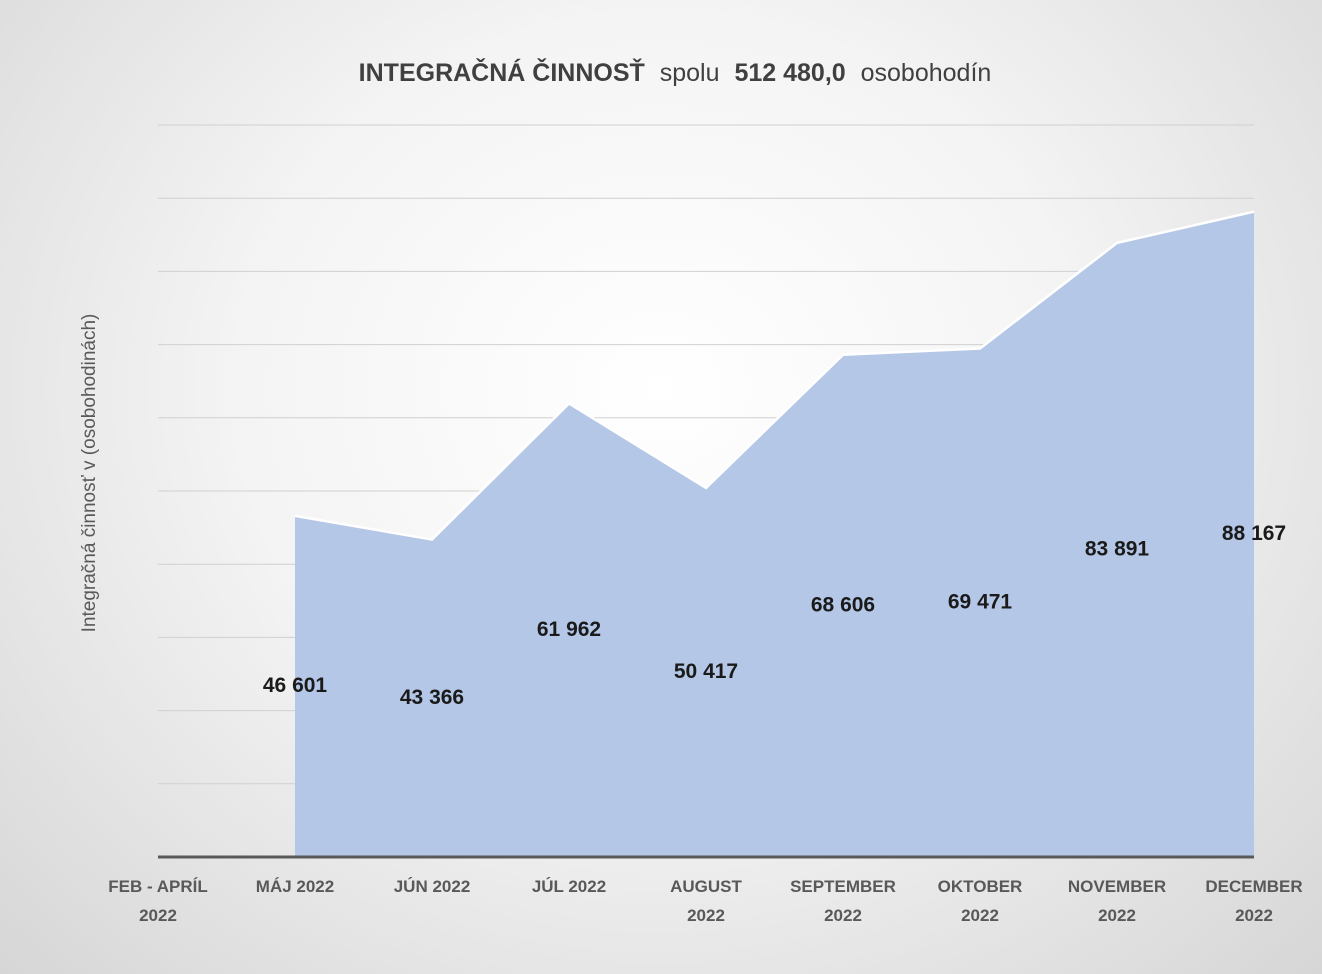 This screenshot has height=974, width=1322. I want to click on data-label: 46 601, so click(295, 685).